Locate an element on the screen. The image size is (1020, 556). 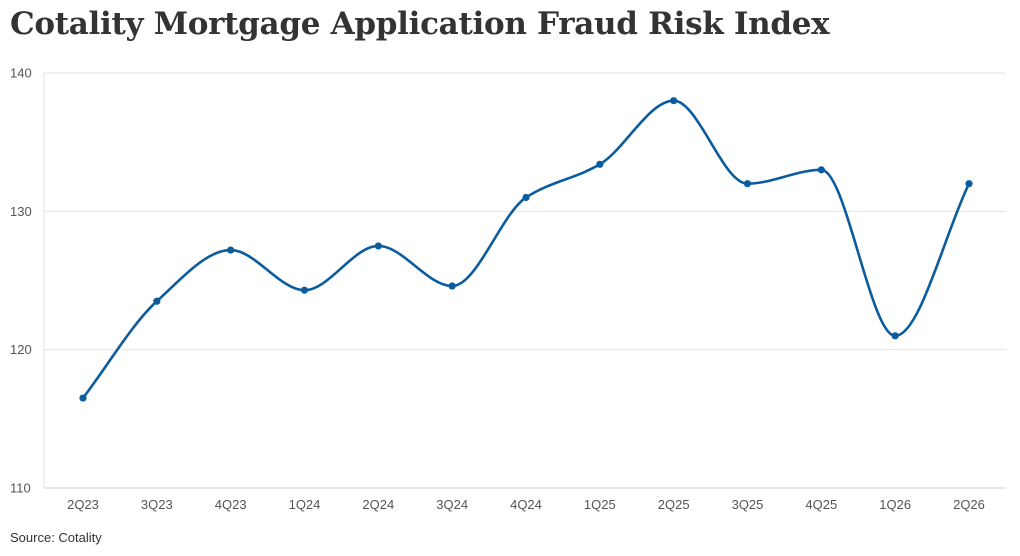
data-point-2q26 is located at coordinates (969, 184).